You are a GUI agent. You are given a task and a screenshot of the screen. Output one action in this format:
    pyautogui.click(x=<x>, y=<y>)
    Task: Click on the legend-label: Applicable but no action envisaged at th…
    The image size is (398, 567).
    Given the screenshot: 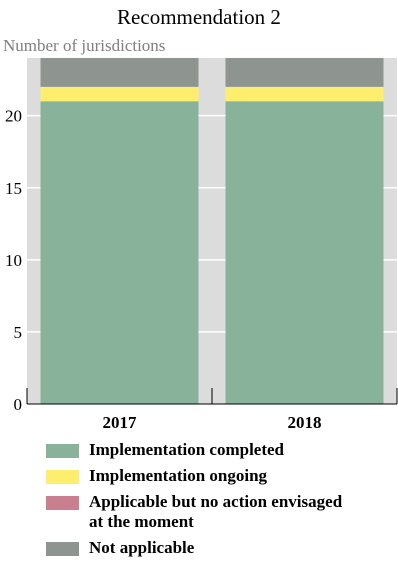 What is the action you would take?
    pyautogui.click(x=216, y=511)
    